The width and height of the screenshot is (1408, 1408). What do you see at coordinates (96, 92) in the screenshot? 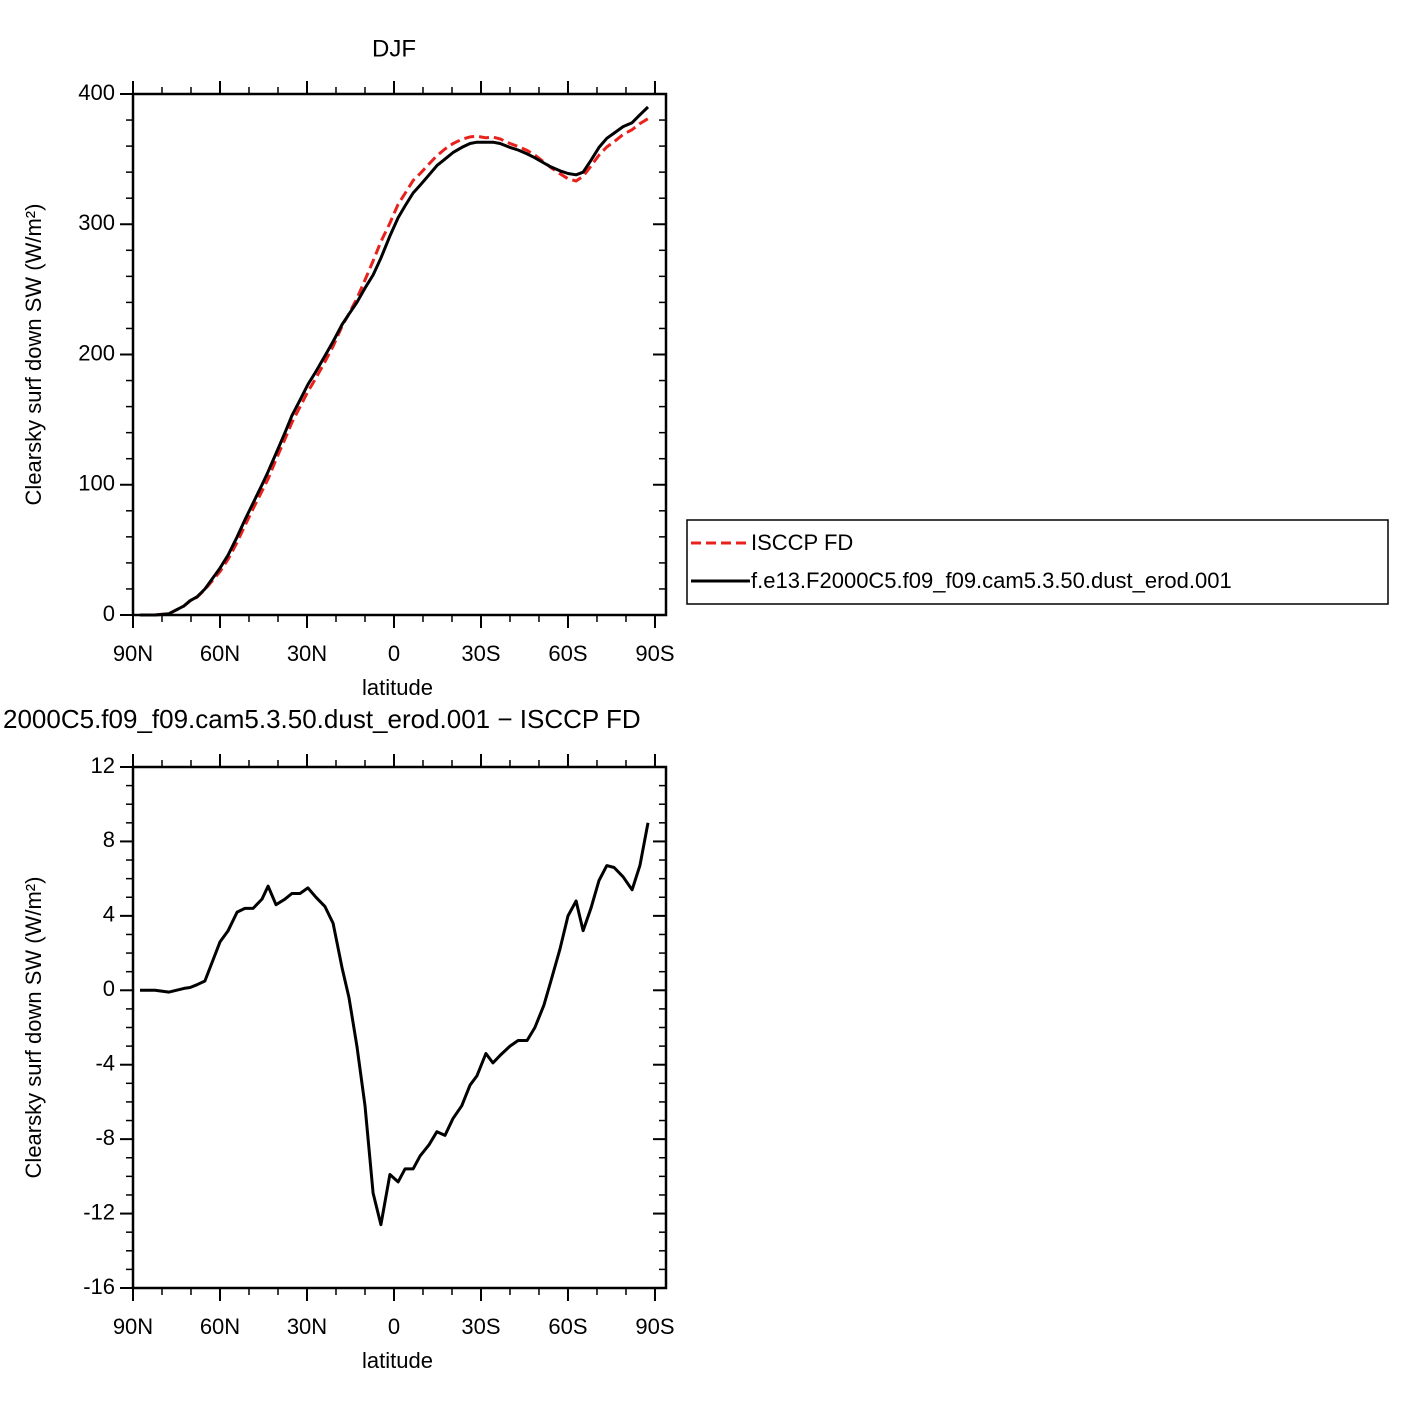
I see `y-tick-label: 400` at bounding box center [96, 92].